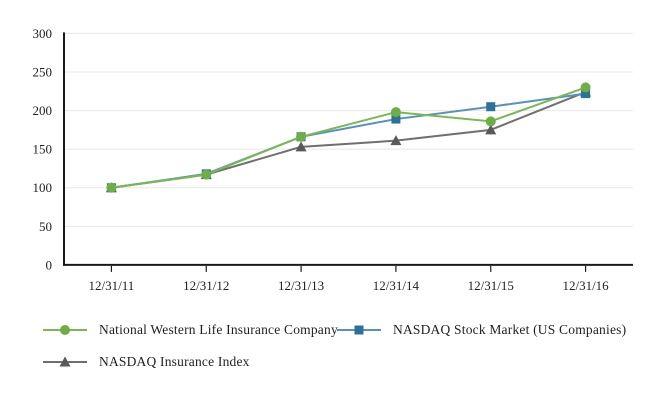 The height and width of the screenshot is (400, 666). What do you see at coordinates (43, 33) in the screenshot?
I see `y-tick-label-300: 300` at bounding box center [43, 33].